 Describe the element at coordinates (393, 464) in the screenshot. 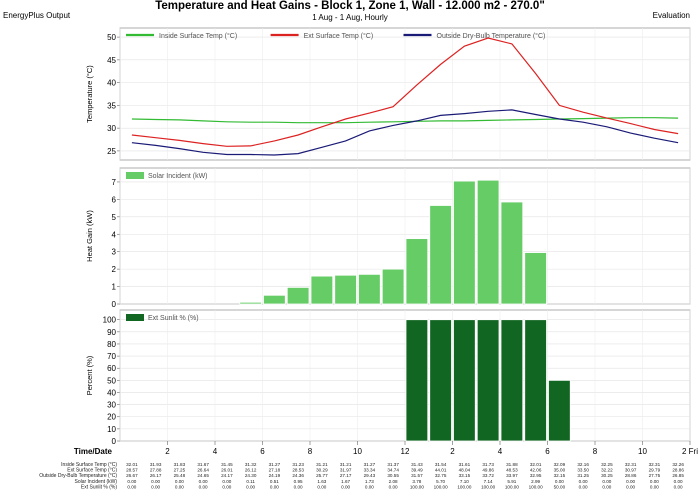

I see `table-cell: 31.37` at that location.